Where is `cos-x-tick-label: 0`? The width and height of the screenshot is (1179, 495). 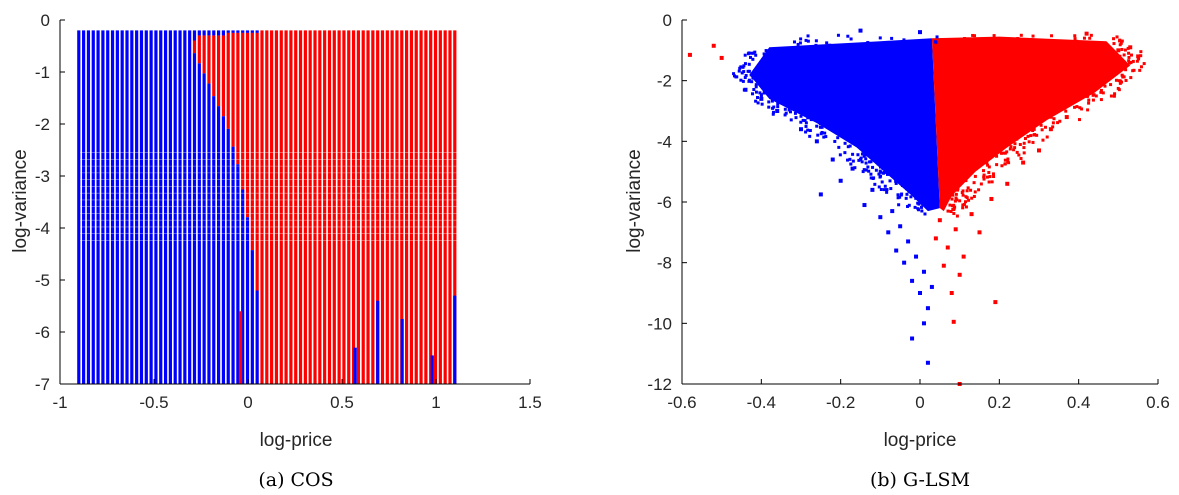
cos-x-tick-label: 0 is located at coordinates (247, 402).